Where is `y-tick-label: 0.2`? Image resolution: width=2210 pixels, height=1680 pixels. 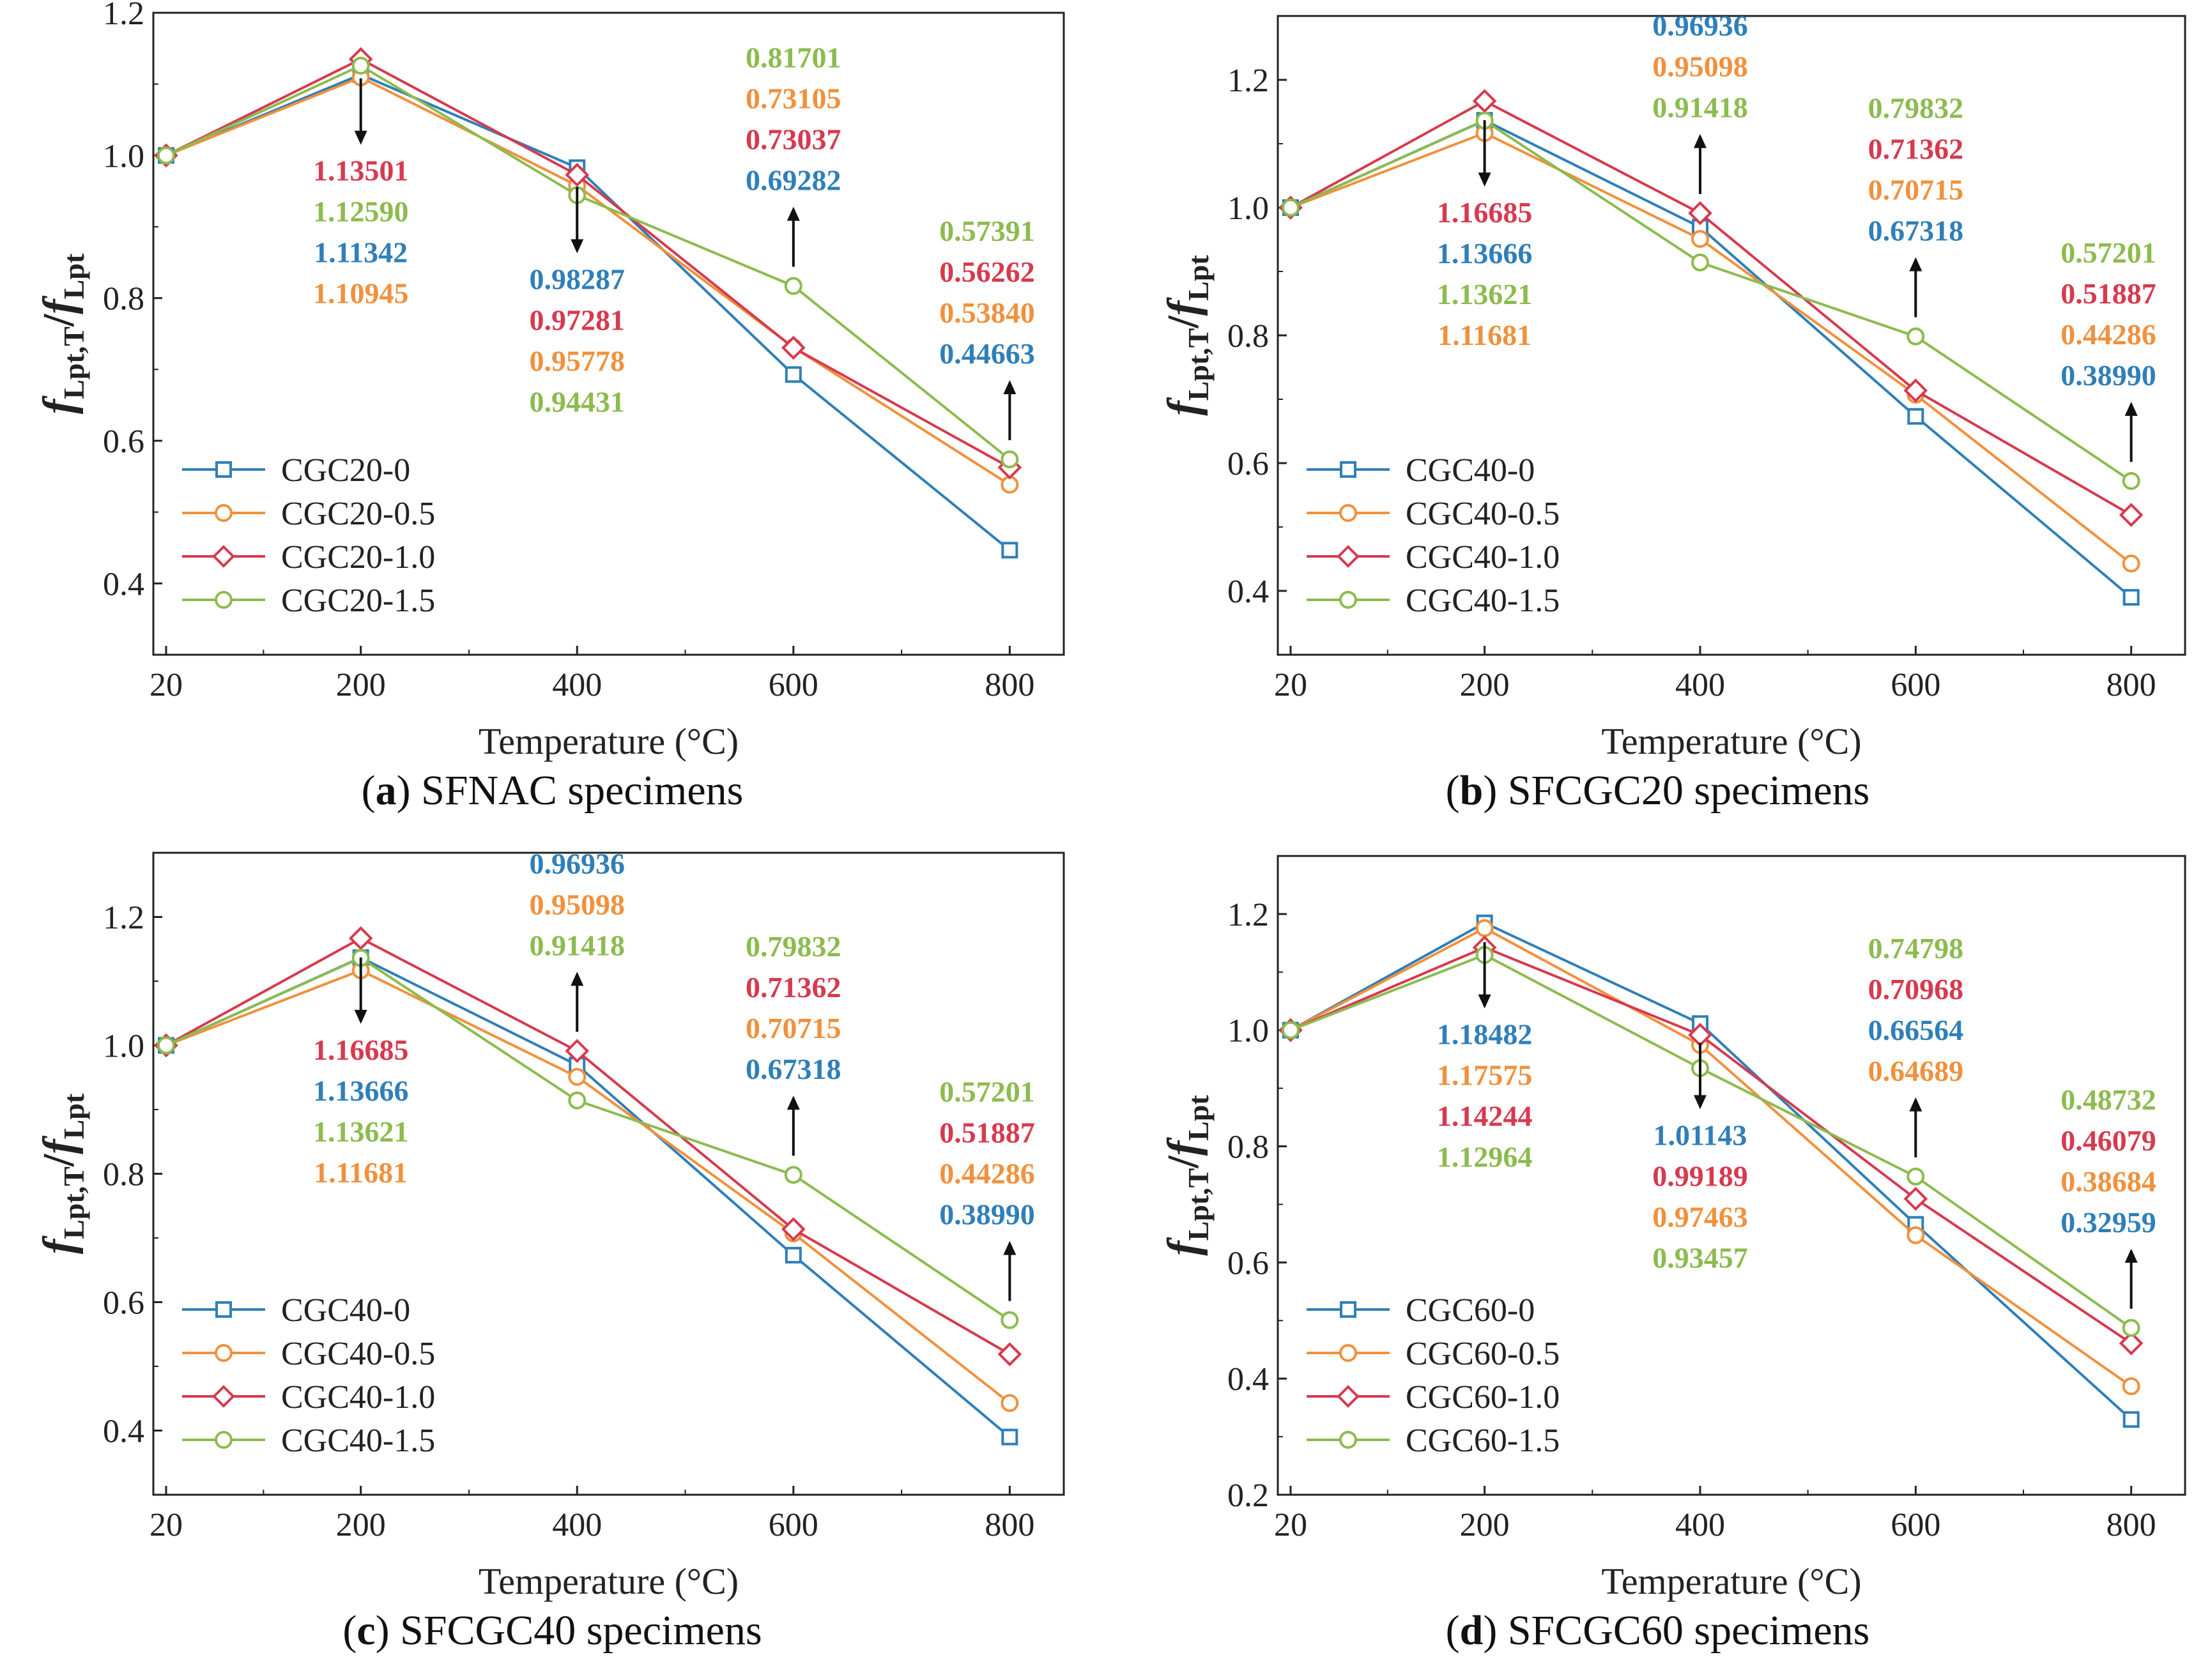 y-tick-label: 0.2 is located at coordinates (1248, 1496).